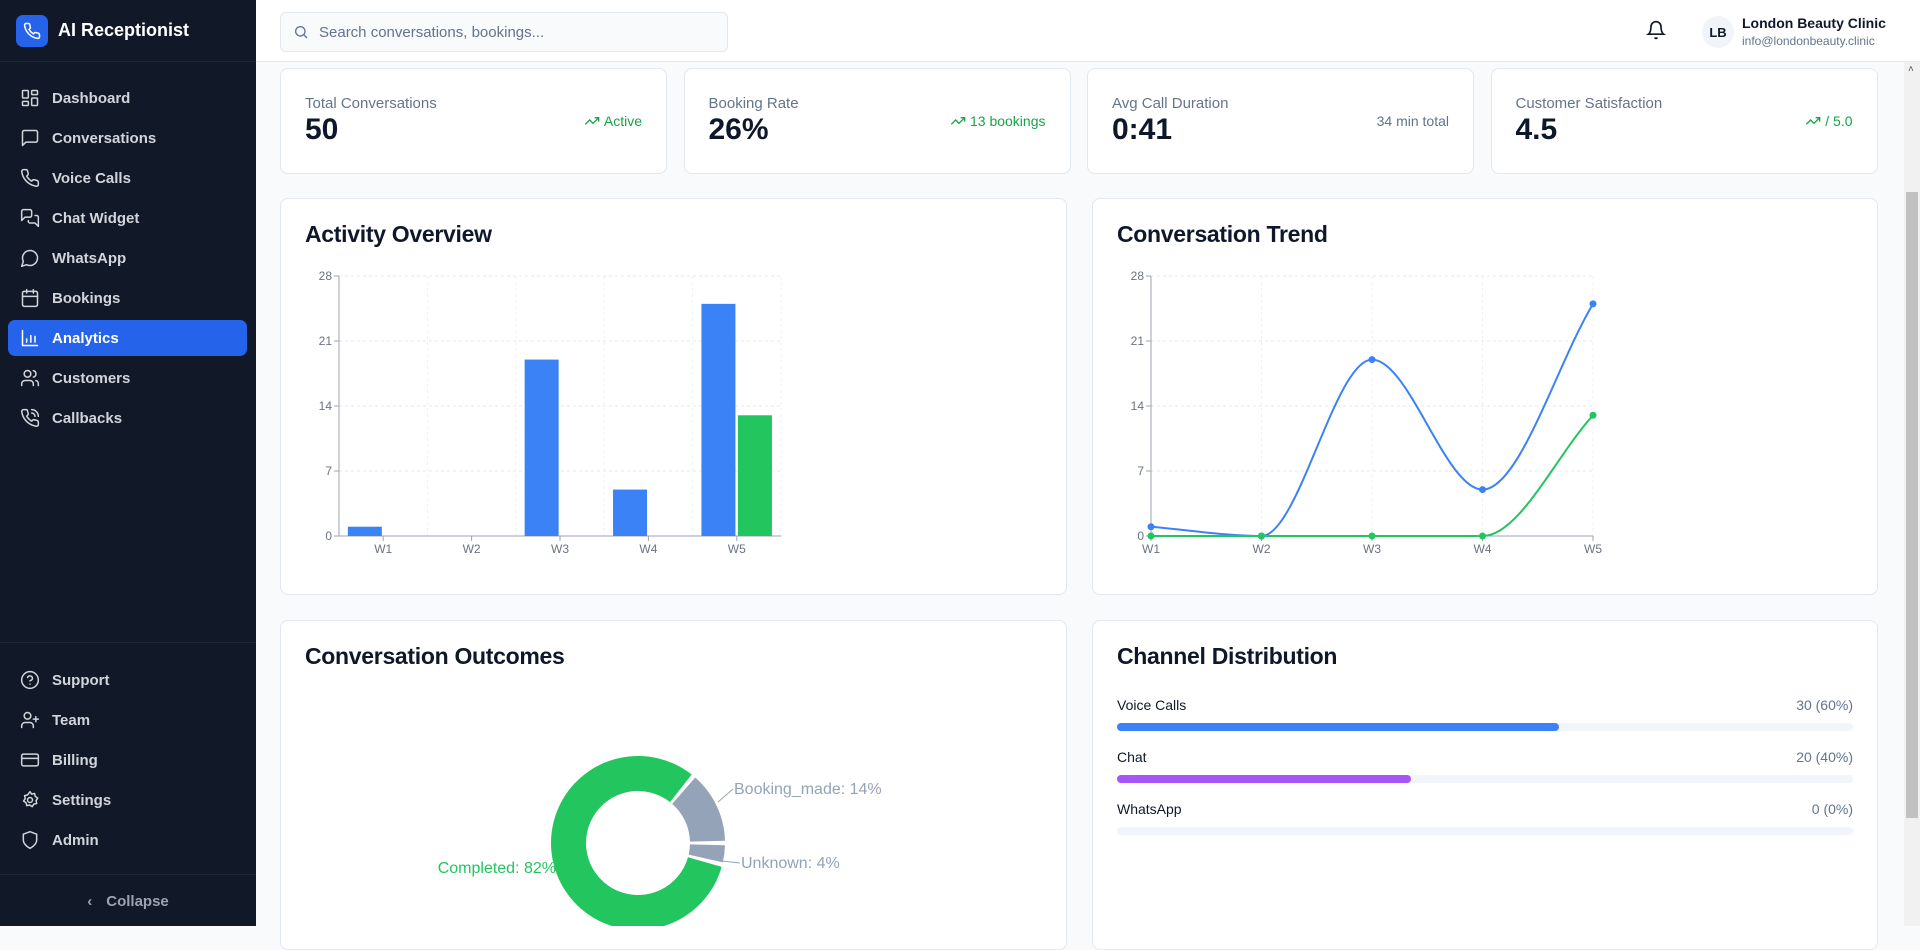 The height and width of the screenshot is (950, 1920). I want to click on stat-side: 34 min total, so click(1413, 121).